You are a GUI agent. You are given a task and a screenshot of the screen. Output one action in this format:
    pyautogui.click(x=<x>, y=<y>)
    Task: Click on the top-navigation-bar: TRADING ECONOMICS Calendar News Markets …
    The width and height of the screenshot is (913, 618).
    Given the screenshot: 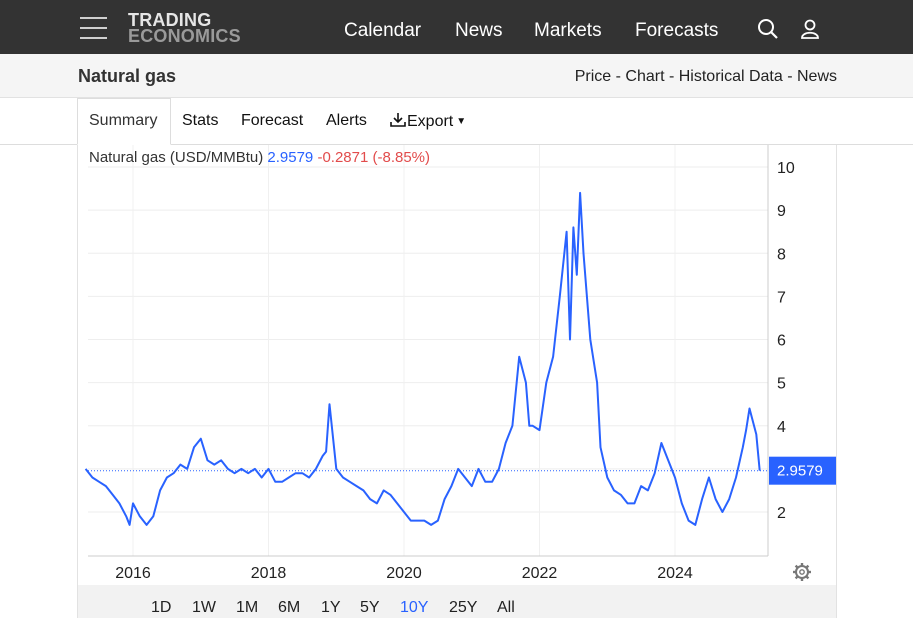 What is the action you would take?
    pyautogui.click(x=456, y=27)
    